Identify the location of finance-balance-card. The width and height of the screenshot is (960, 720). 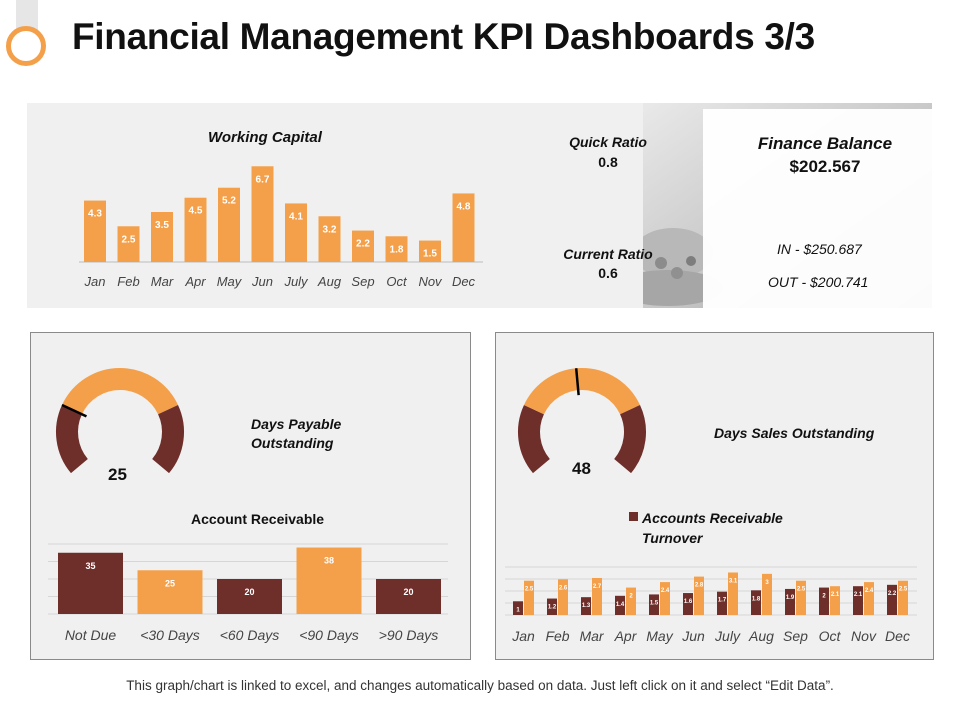
(817, 208).